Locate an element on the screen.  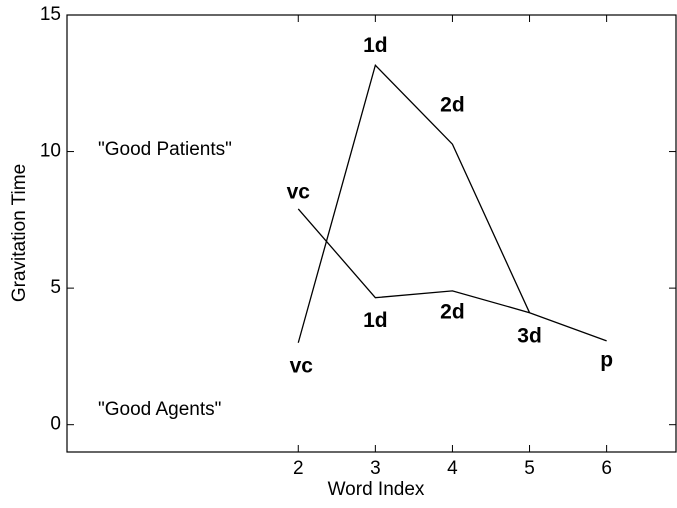
x-tick-label: 4 is located at coordinates (452, 468).